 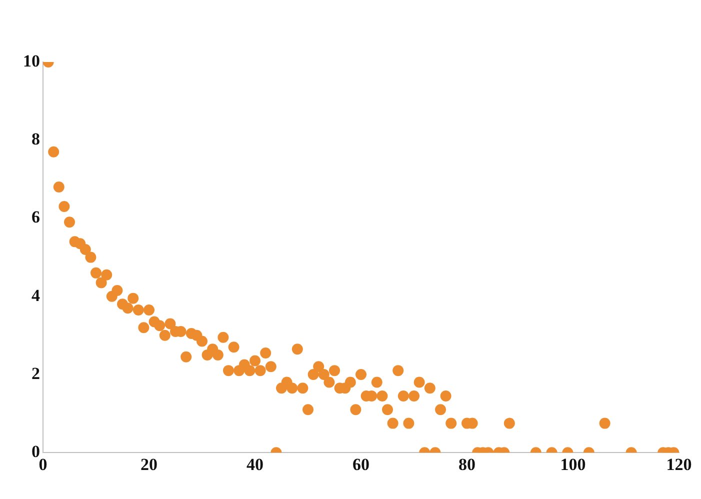 I want to click on y-tick-label: 10, so click(x=31, y=60).